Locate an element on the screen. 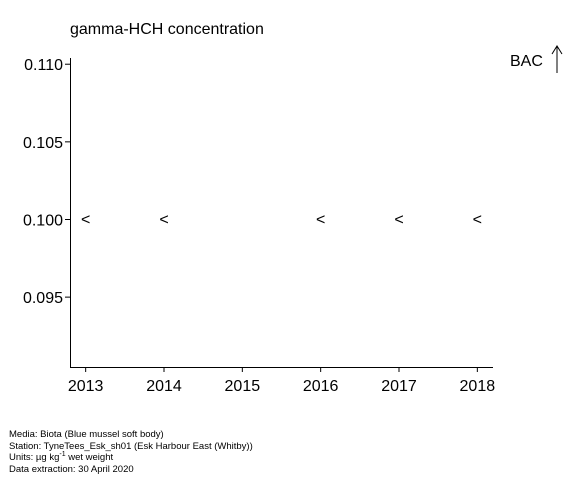  x-tick-label: 2018 is located at coordinates (478, 386).